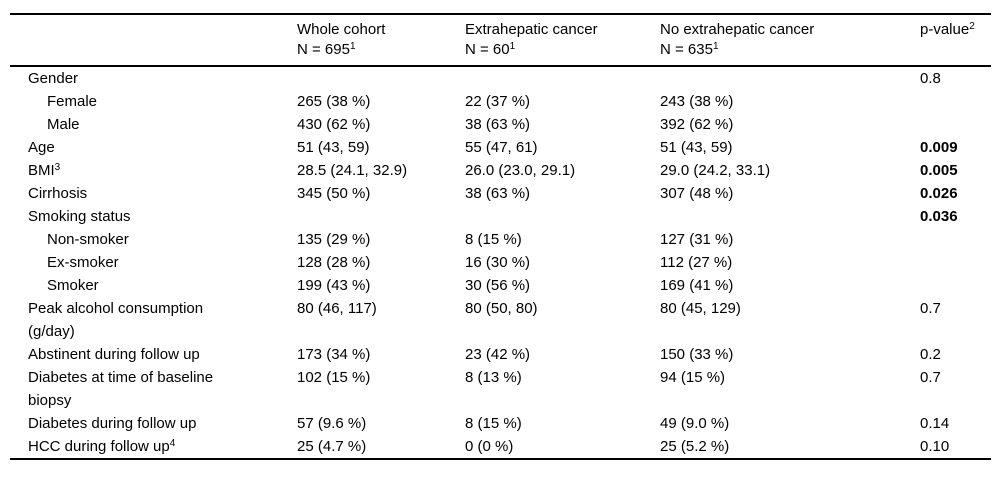 The height and width of the screenshot is (478, 1000). Describe the element at coordinates (950, 40) in the screenshot. I see `column-header-p-value: p-value2` at that location.